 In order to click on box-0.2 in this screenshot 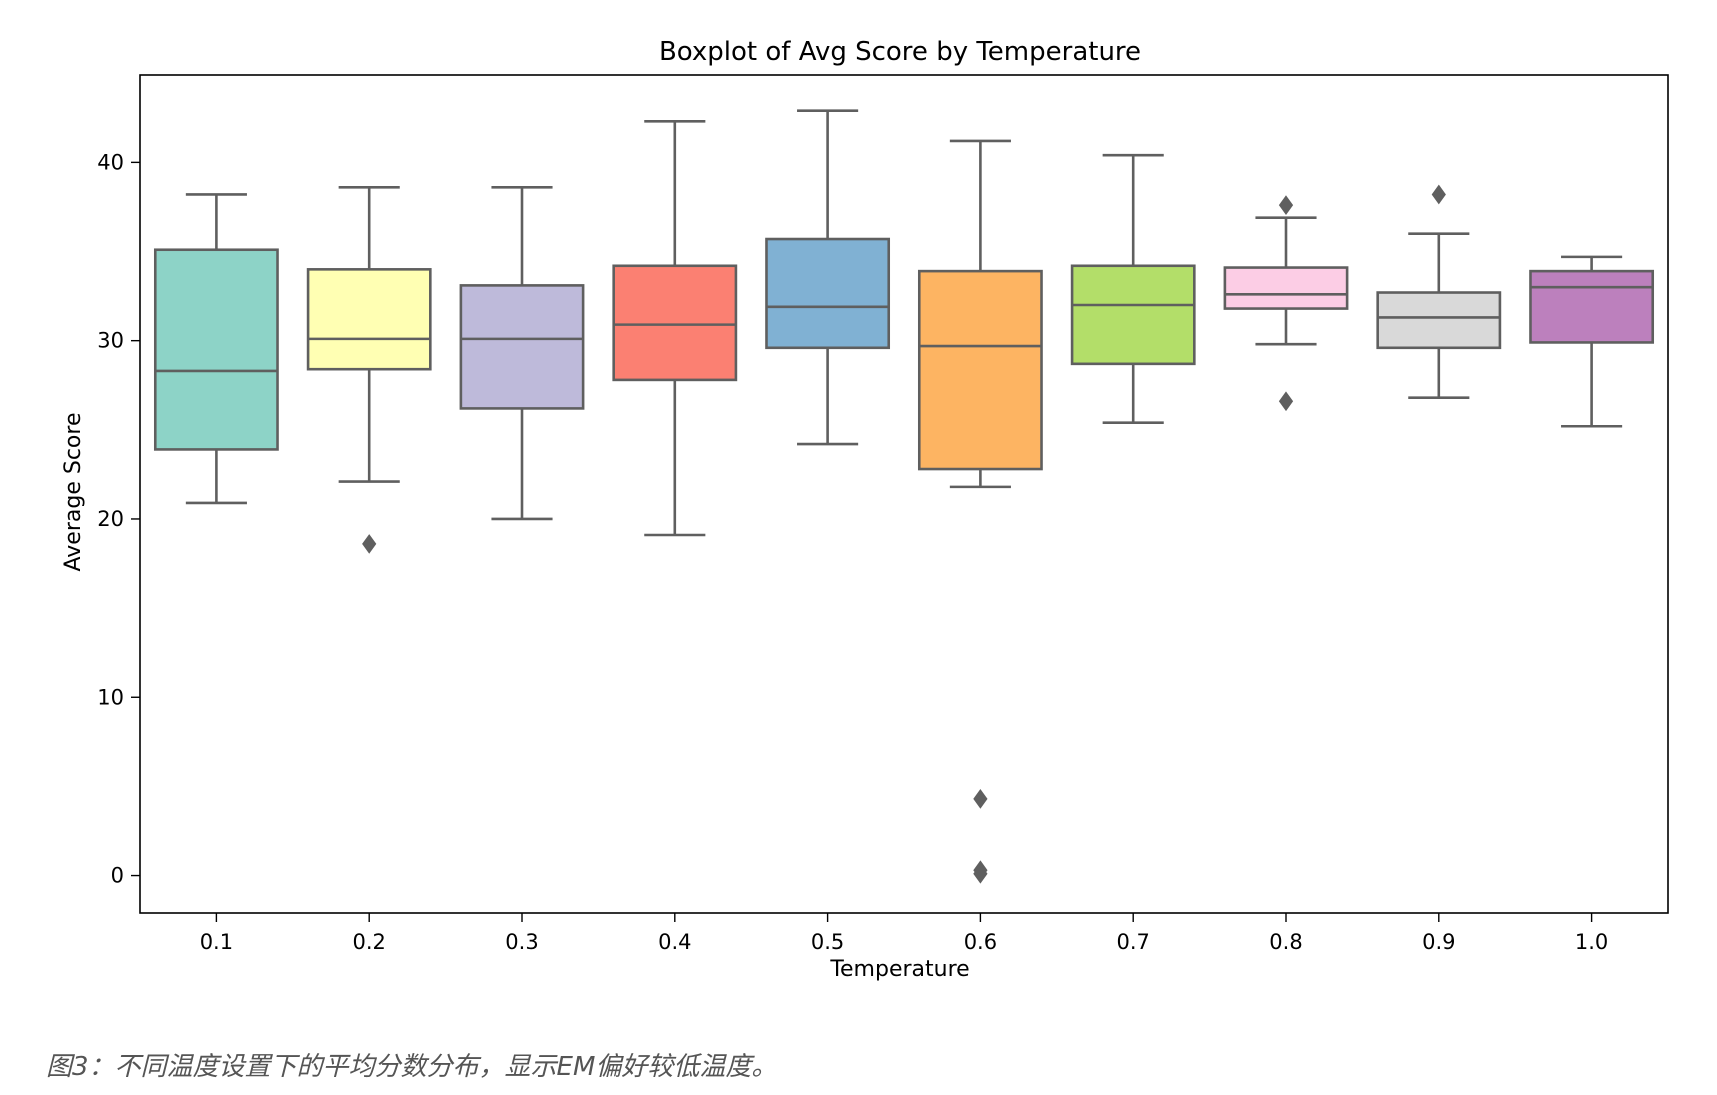, I will do `click(369, 370)`.